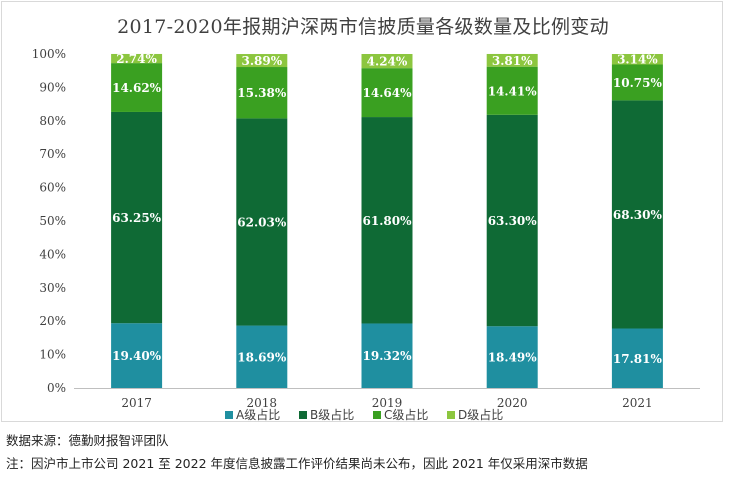 The width and height of the screenshot is (730, 477). I want to click on bar-segment-B级占比-2017, so click(137, 217).